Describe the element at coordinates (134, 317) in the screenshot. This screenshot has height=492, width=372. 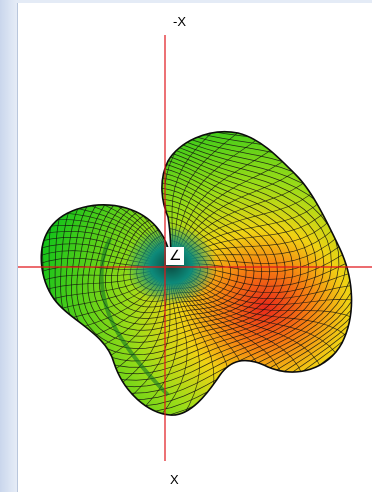
I see `surface-fold` at that location.